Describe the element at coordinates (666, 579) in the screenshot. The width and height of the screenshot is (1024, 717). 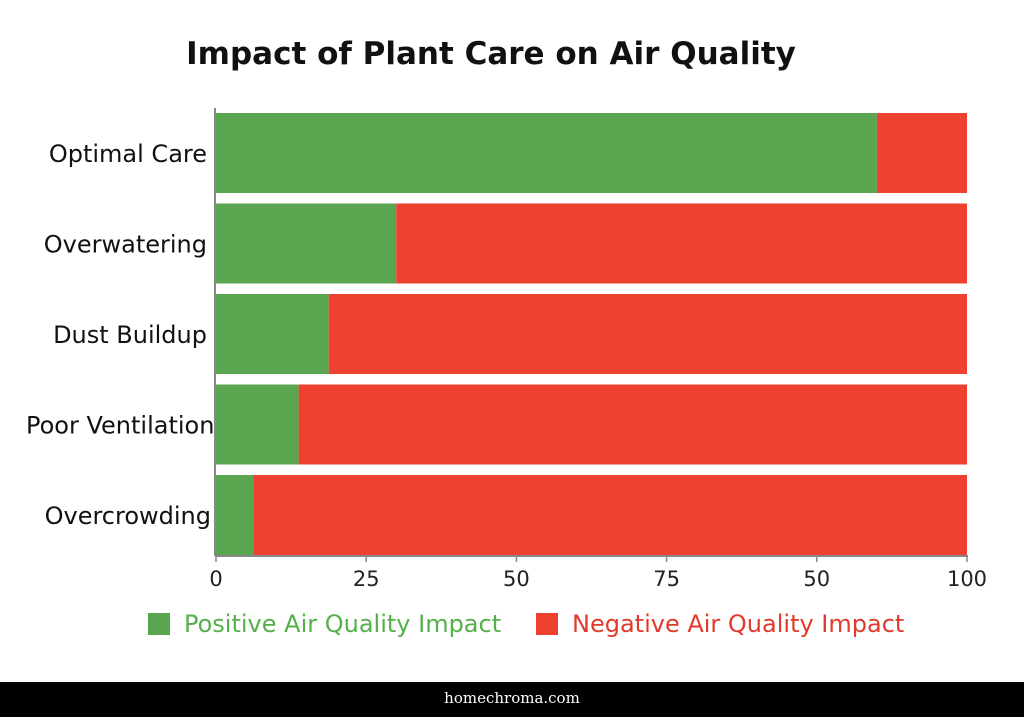
I see `x-tick-label: 75` at that location.